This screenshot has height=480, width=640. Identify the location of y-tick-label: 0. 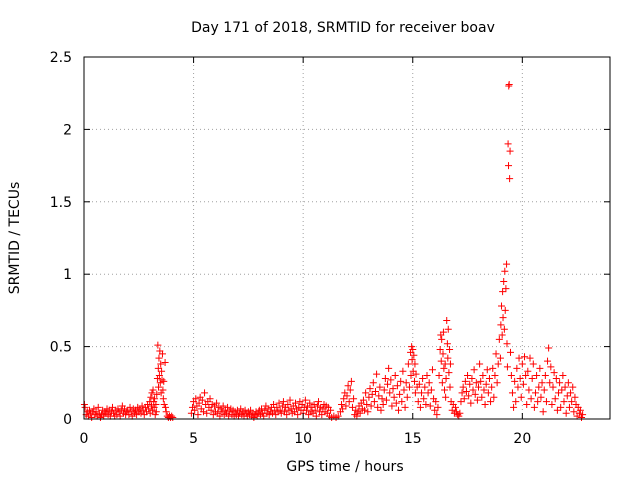
(67, 420).